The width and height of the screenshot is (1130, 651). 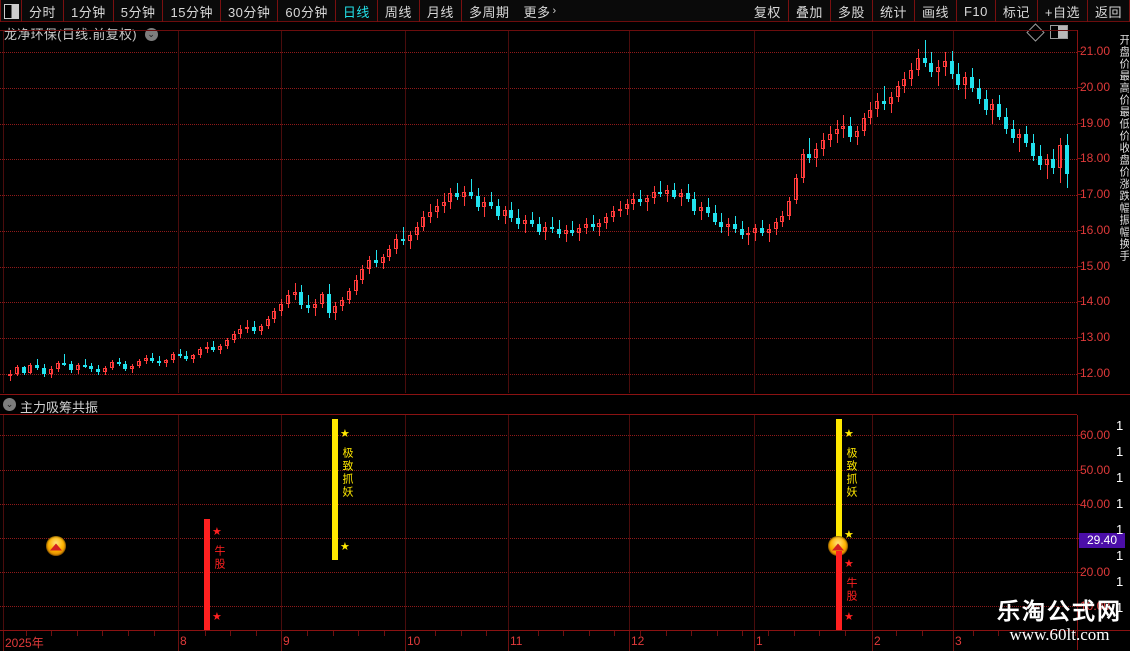 What do you see at coordinates (936, 11) in the screenshot?
I see `button-huaxian: 画线` at bounding box center [936, 11].